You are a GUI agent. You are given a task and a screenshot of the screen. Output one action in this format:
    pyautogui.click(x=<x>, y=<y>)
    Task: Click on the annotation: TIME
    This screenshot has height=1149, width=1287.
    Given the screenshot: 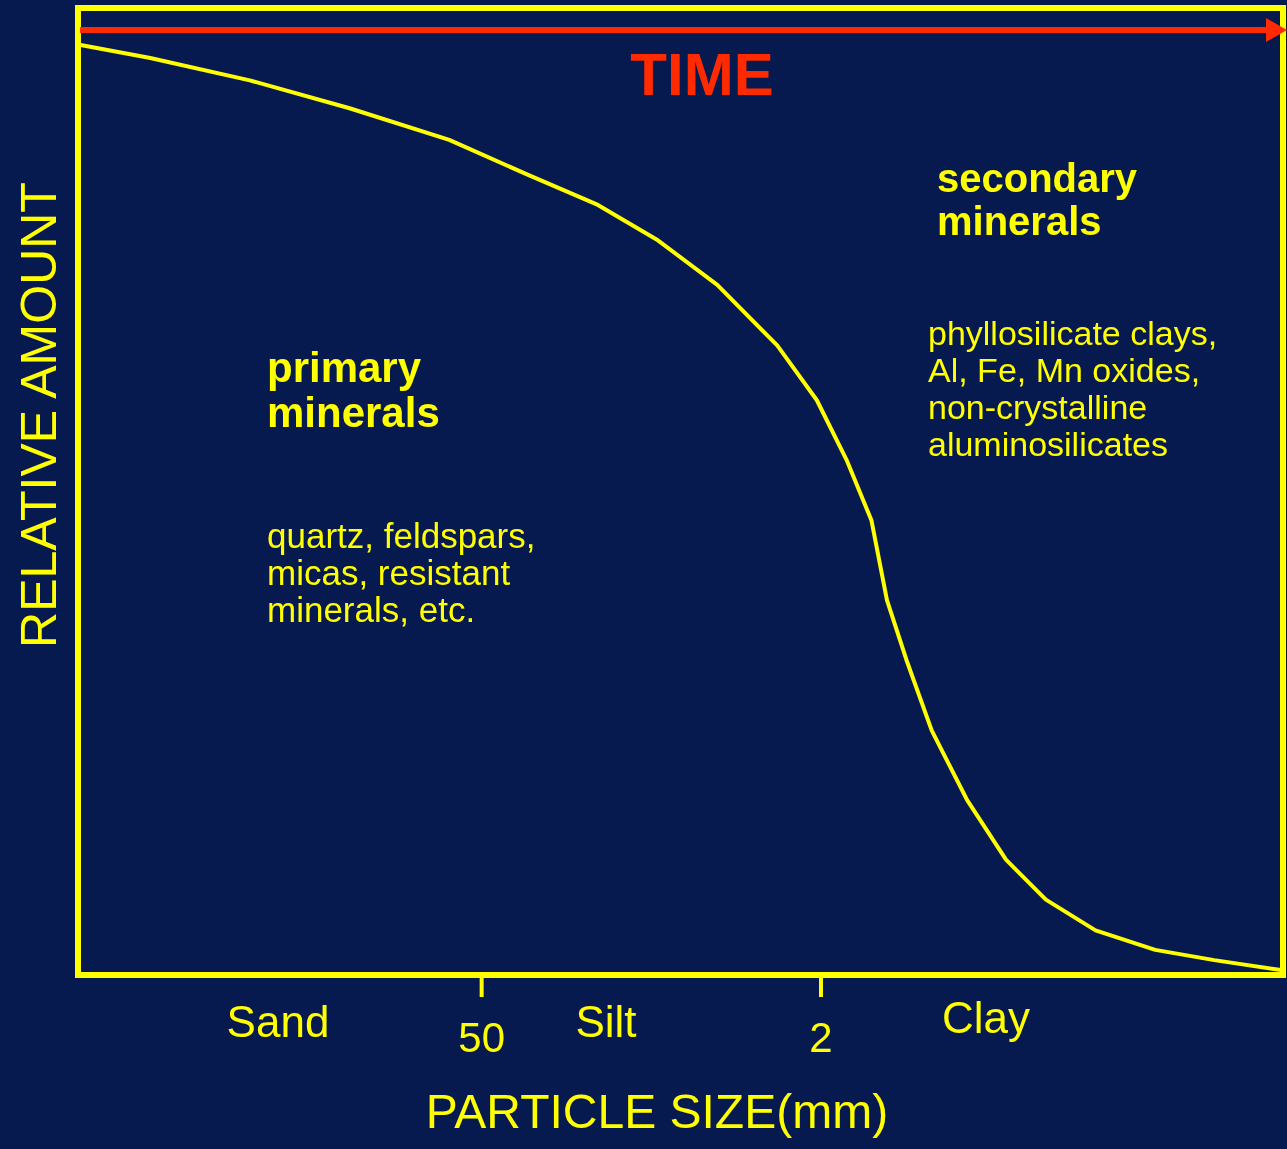 What is the action you would take?
    pyautogui.click(x=702, y=74)
    